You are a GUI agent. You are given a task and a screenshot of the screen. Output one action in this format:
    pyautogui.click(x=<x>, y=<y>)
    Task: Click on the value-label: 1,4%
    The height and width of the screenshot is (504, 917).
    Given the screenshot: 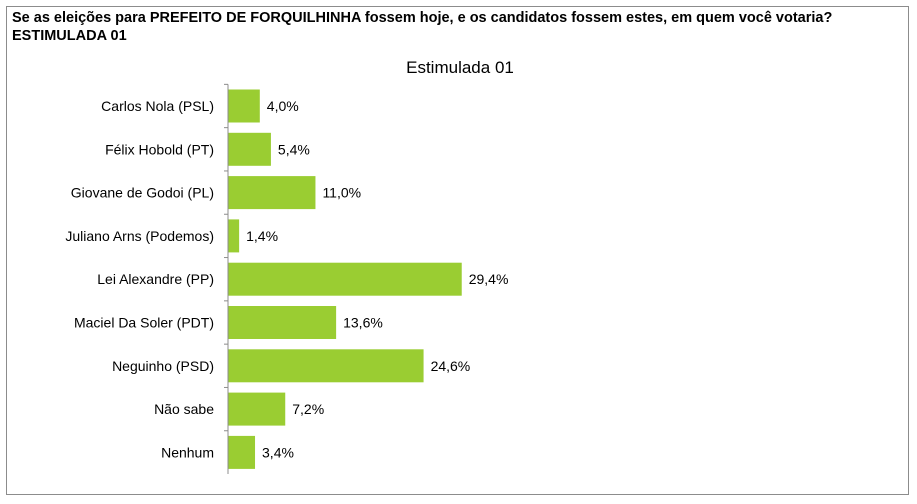 What is the action you would take?
    pyautogui.click(x=262, y=236)
    